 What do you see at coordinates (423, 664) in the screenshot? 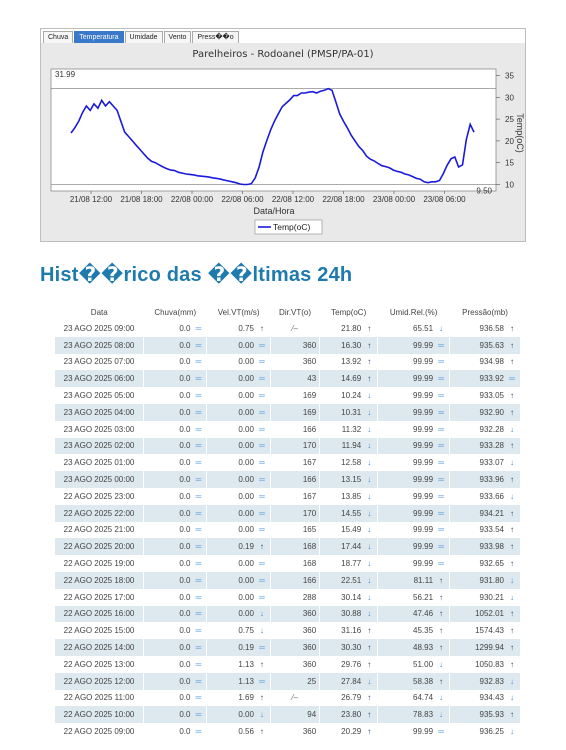
I see `humidity-cell-value: 51.00` at bounding box center [423, 664].